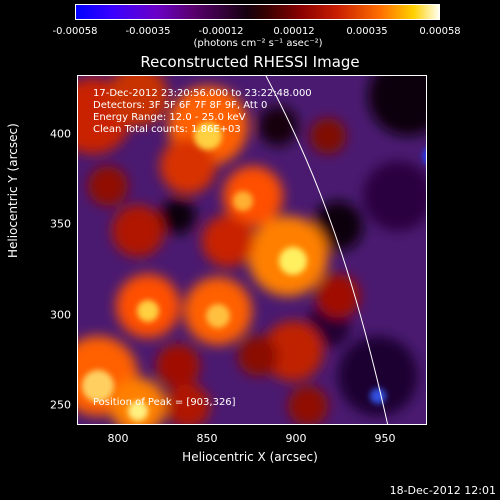 The height and width of the screenshot is (500, 500). What do you see at coordinates (257, 12) in the screenshot?
I see `colorbar` at bounding box center [257, 12].